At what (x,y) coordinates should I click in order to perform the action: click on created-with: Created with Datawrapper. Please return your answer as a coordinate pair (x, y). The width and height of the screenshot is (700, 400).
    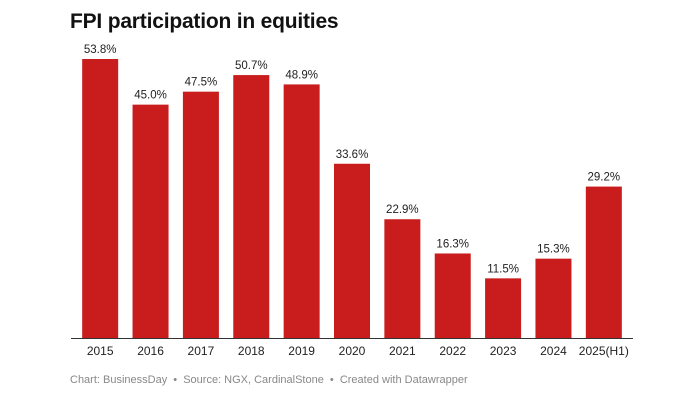
    Looking at the image, I should click on (403, 380).